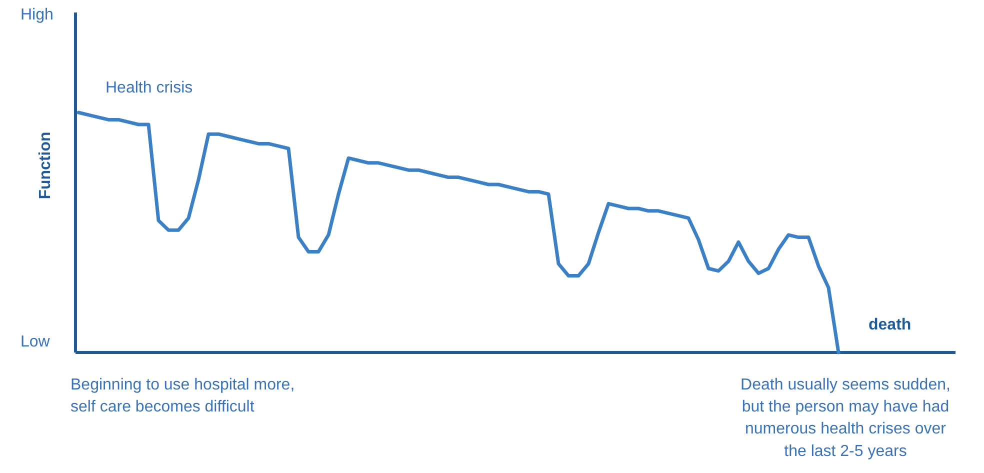  I want to click on text: Death usually seems sudden, but the person may have had numerous health crises over the last 2-5 years, so click(845, 418).